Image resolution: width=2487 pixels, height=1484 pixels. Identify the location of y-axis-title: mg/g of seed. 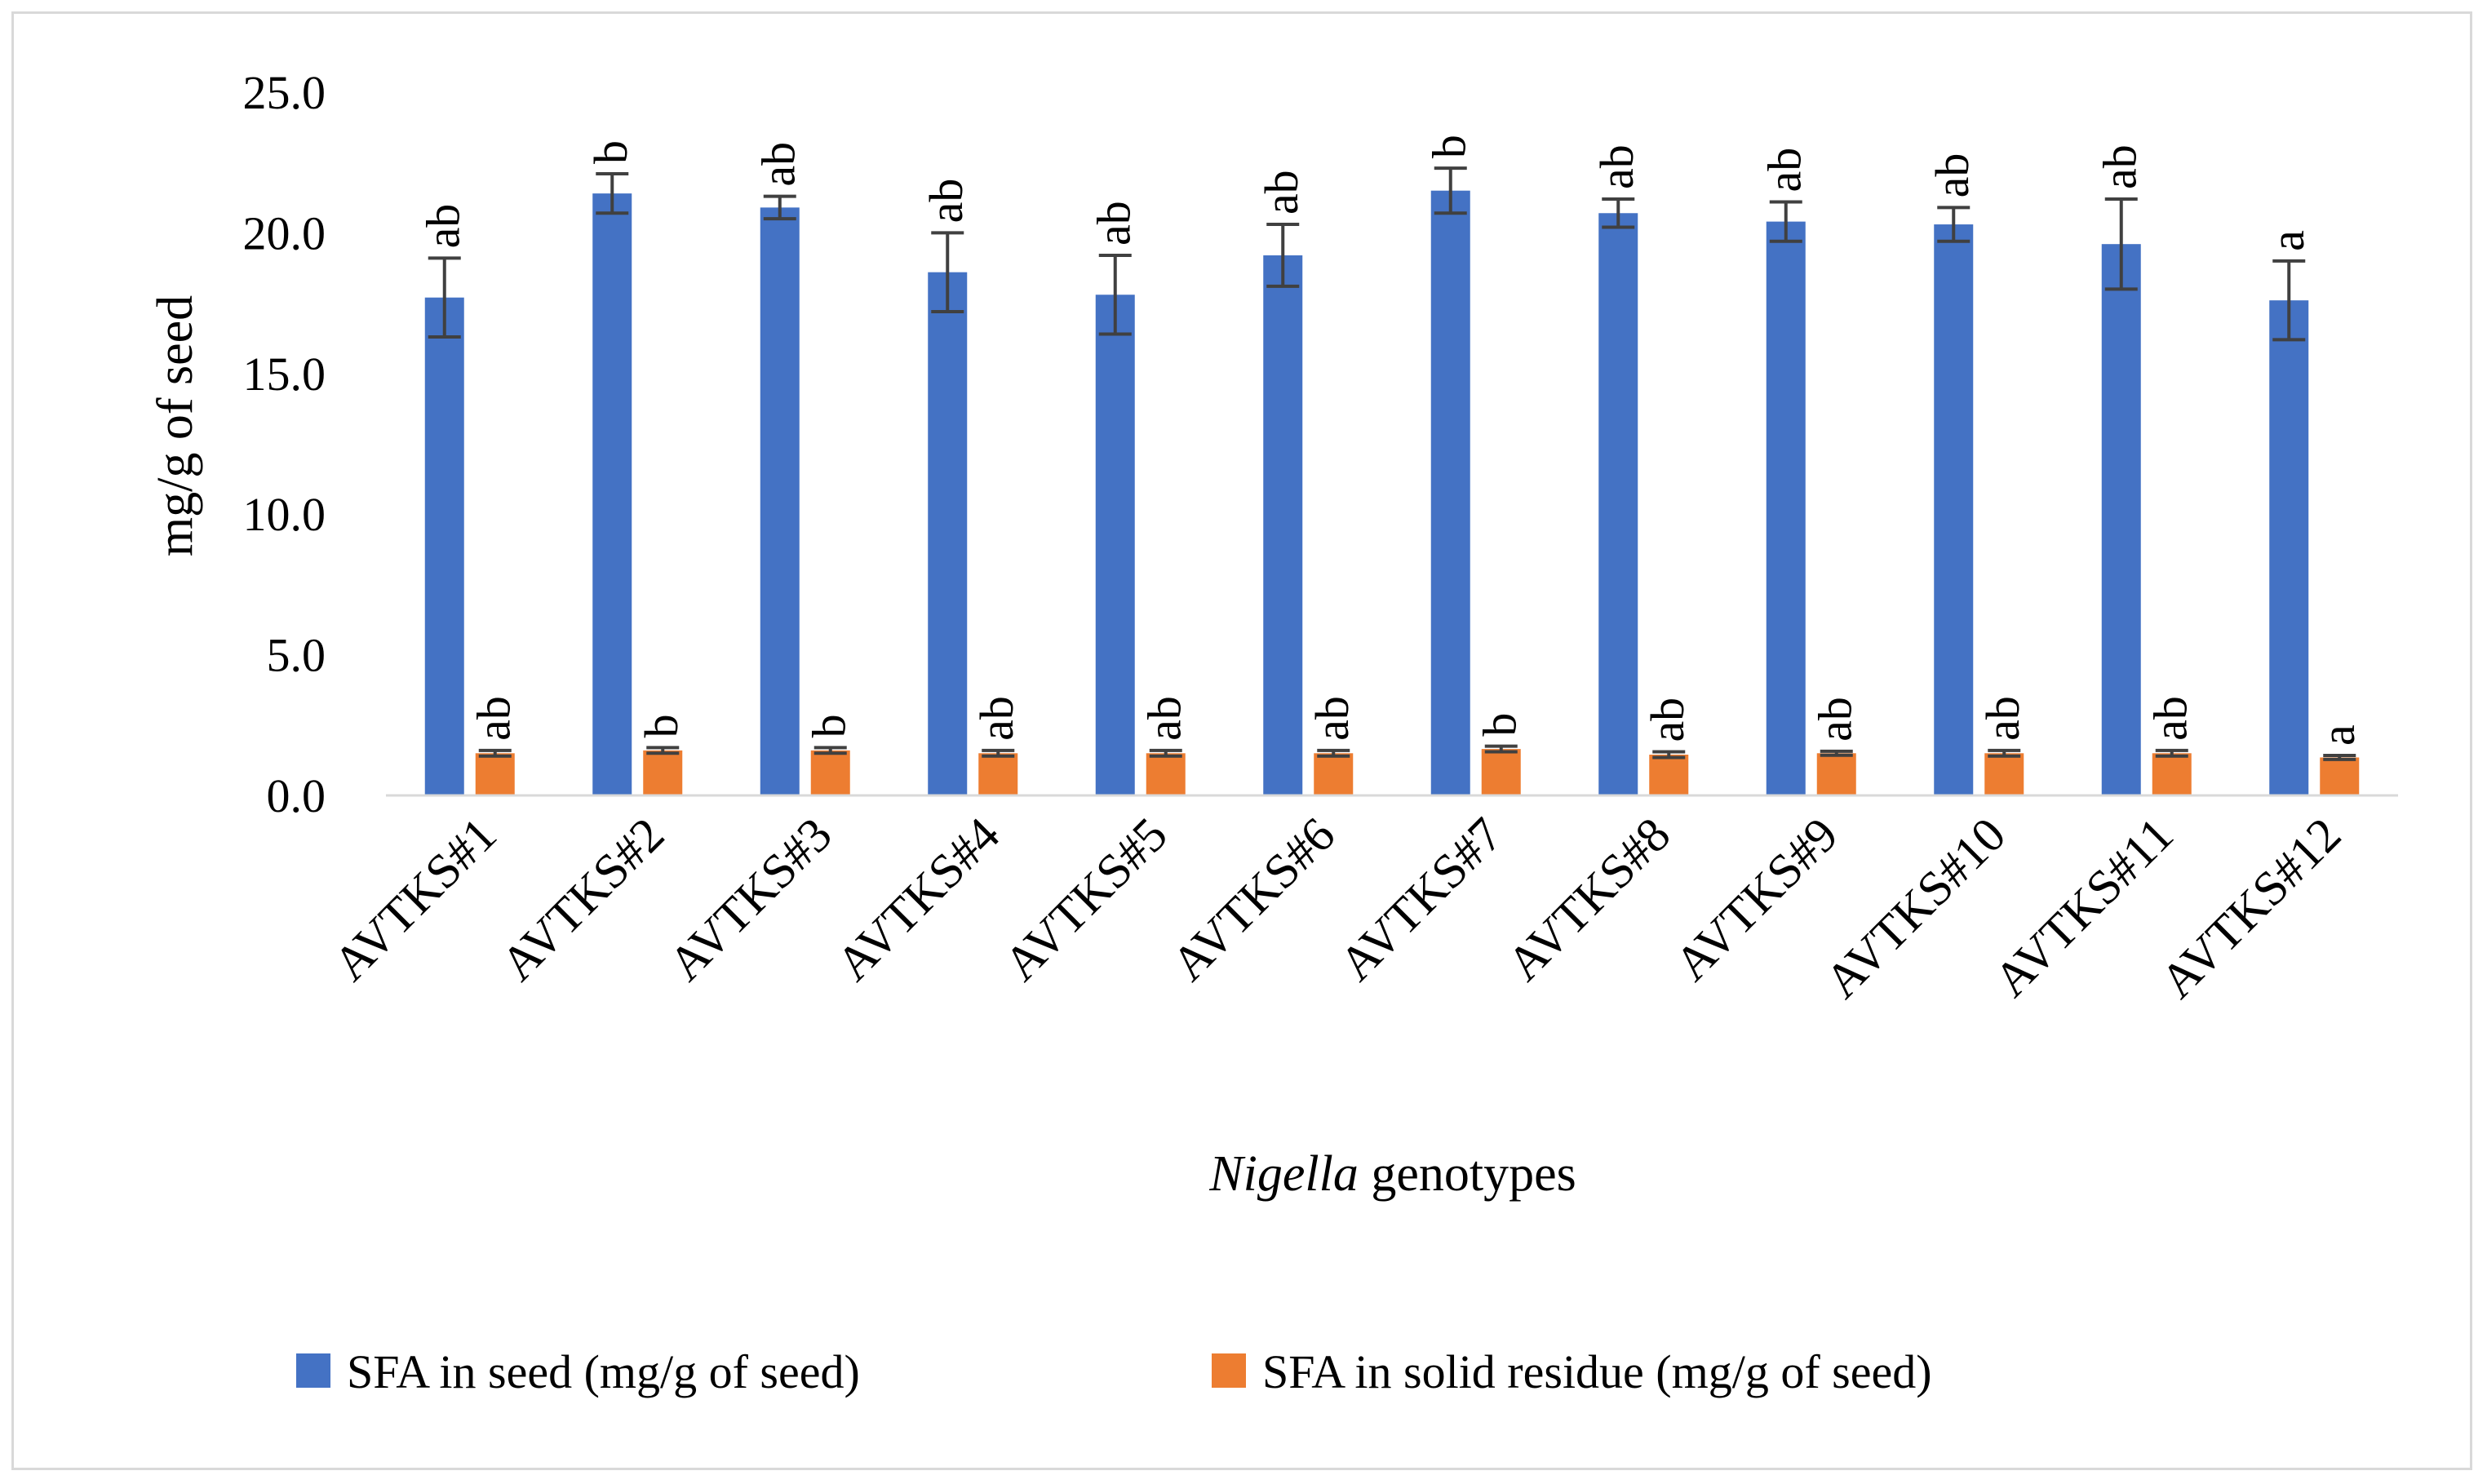
(175, 425).